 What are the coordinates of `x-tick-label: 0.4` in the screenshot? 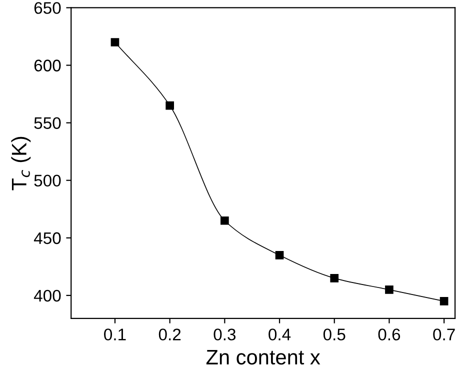 It's located at (279, 334).